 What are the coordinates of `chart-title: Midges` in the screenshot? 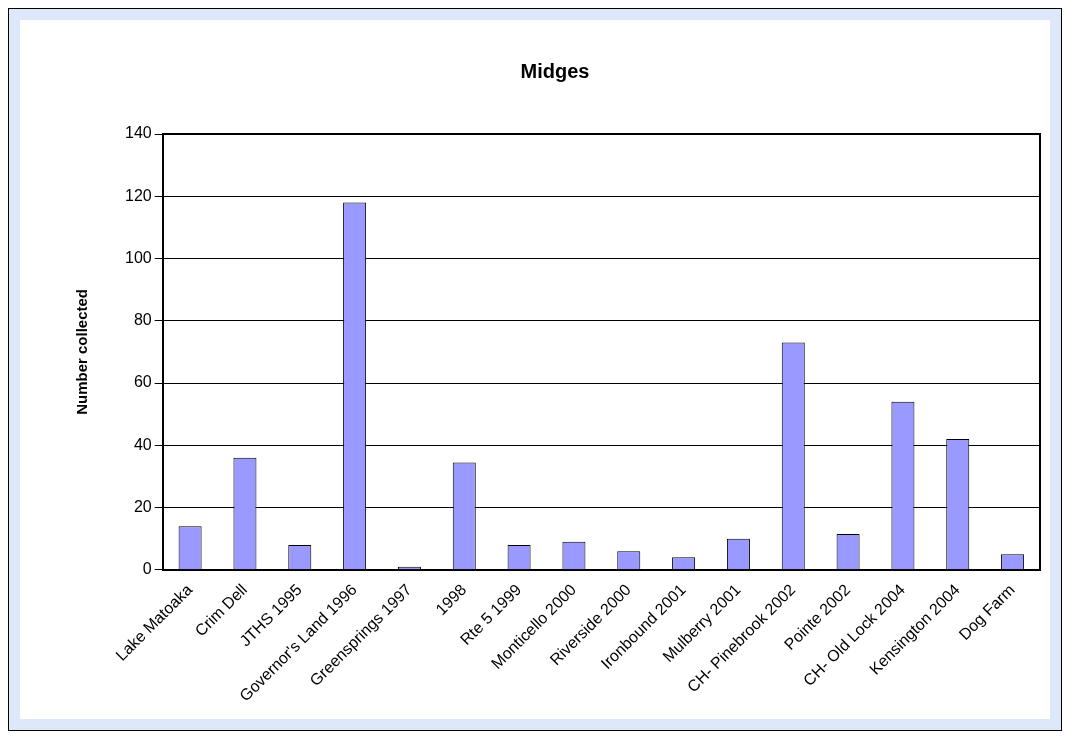 It's located at (555, 70).